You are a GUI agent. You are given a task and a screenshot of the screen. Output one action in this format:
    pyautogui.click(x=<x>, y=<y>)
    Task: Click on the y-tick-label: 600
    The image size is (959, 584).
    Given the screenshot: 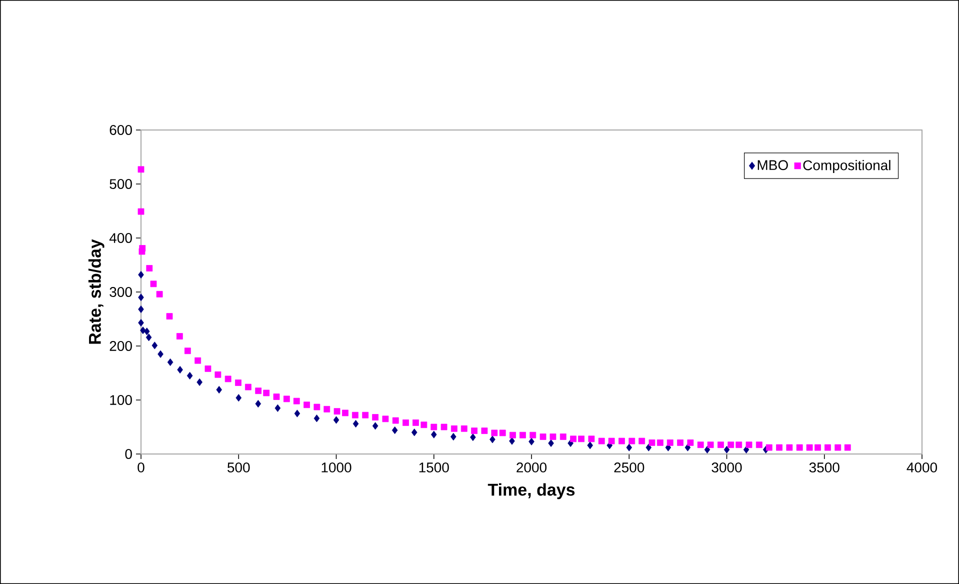 What is the action you would take?
    pyautogui.click(x=121, y=130)
    